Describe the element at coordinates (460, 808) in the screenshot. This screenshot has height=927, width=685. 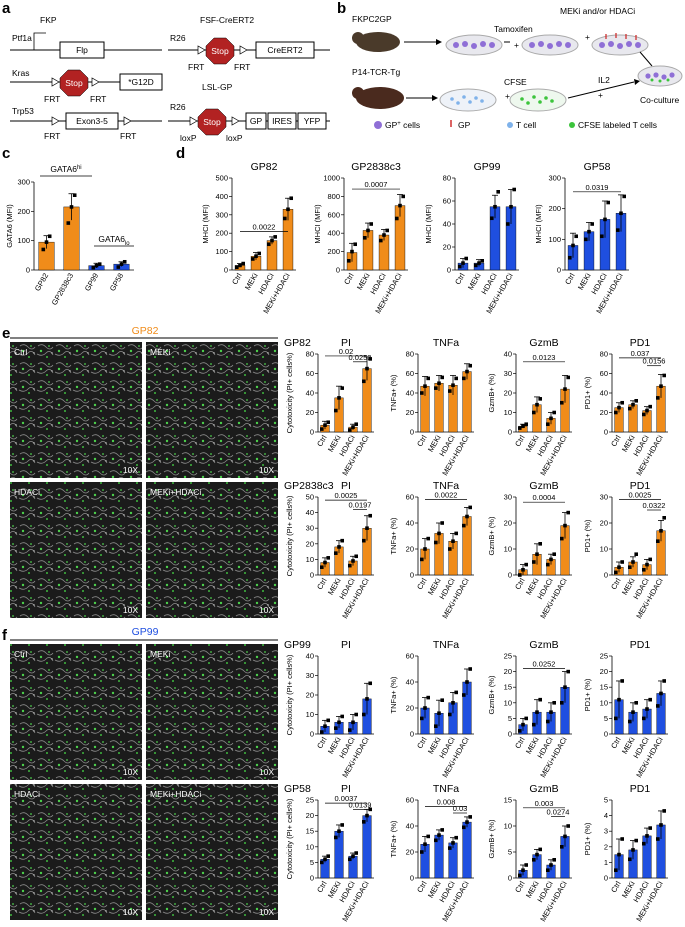
I see `p-value: 0.03` at that location.